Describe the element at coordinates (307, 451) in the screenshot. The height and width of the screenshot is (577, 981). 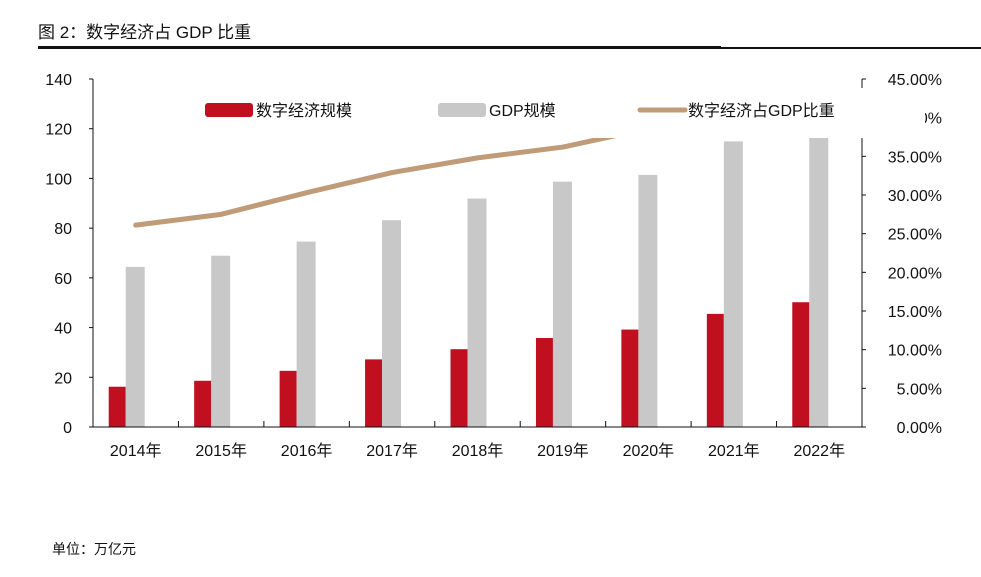
I see `x-tick-label: 2016年` at that location.